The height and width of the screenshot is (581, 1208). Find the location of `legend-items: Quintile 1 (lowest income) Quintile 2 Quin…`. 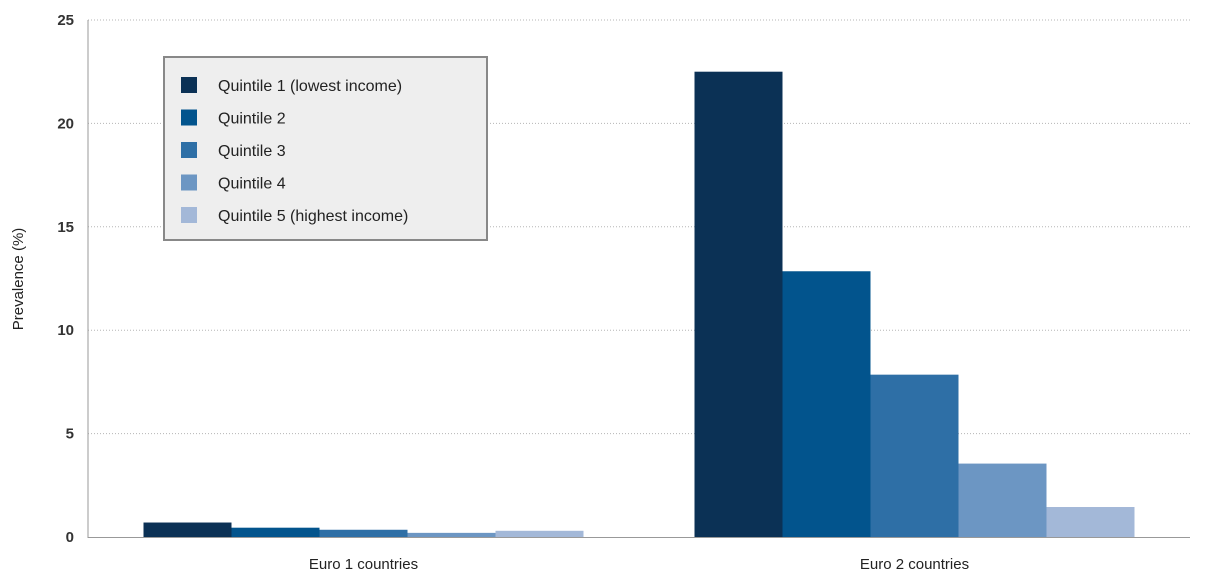

legend-items: Quintile 1 (lowest income) Quintile 2 Quin… is located at coordinates (294, 151).